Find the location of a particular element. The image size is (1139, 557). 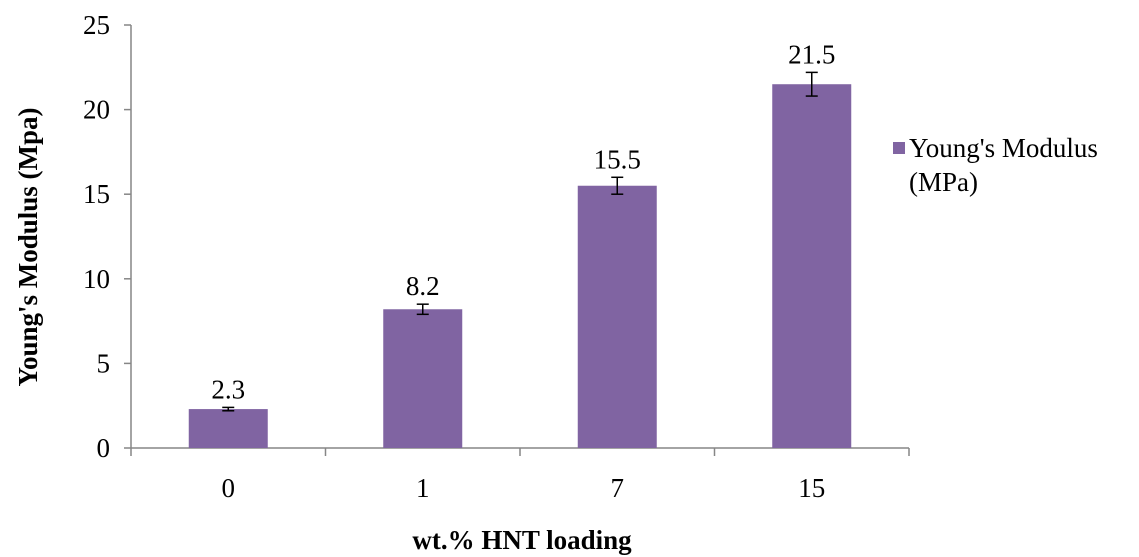

y-tick-label: 20 is located at coordinates (96, 110).